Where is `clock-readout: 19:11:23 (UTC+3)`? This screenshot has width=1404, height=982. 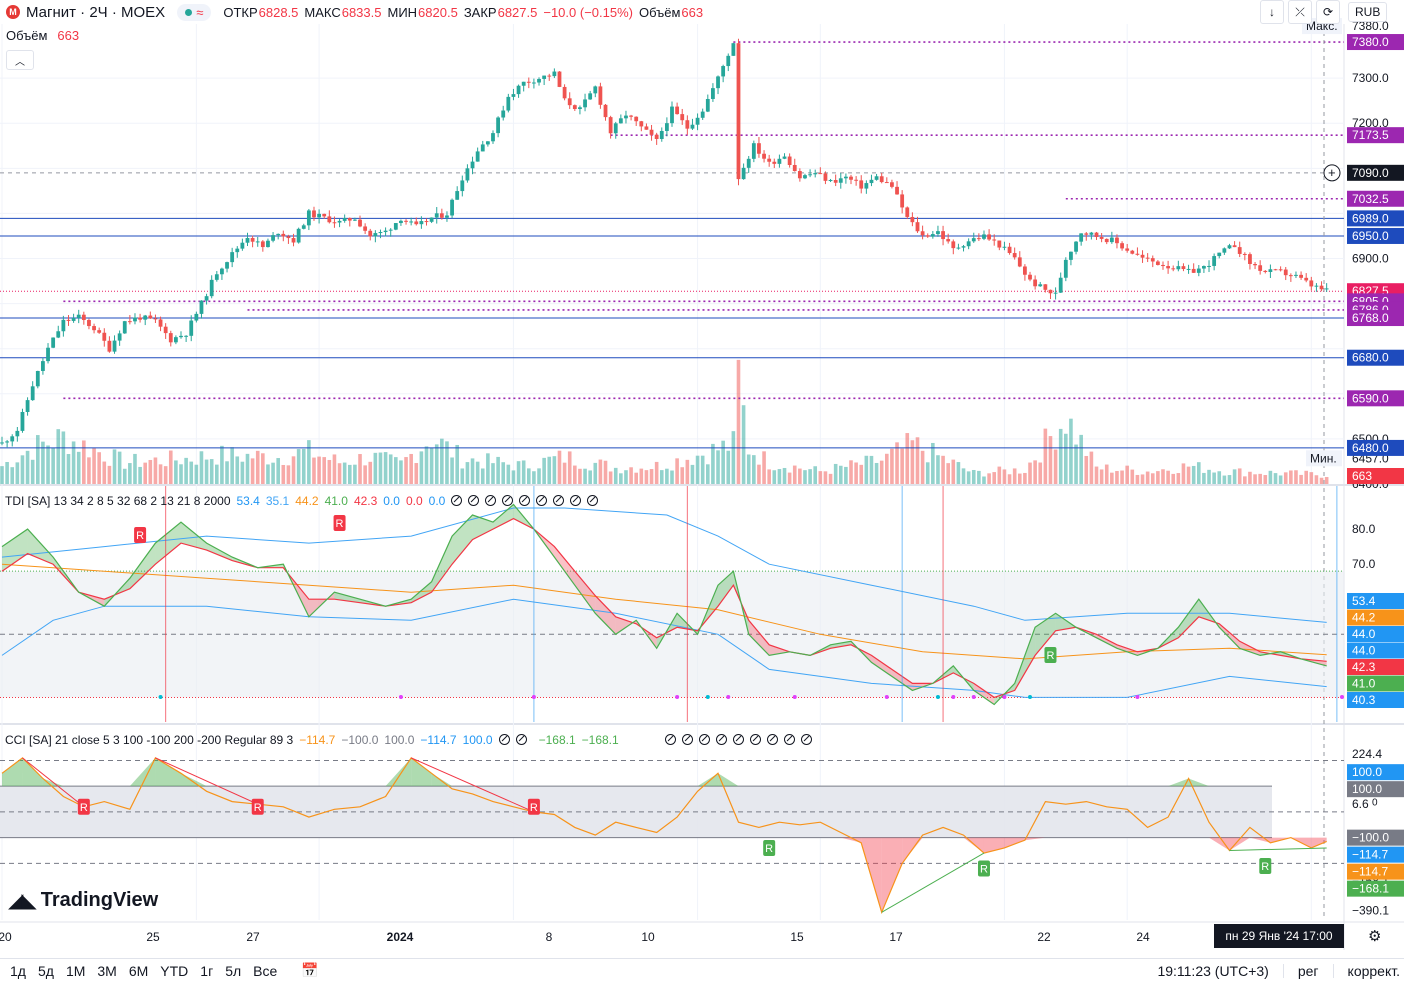
clock-readout: 19:11:23 (UTC+3) is located at coordinates (1213, 970).